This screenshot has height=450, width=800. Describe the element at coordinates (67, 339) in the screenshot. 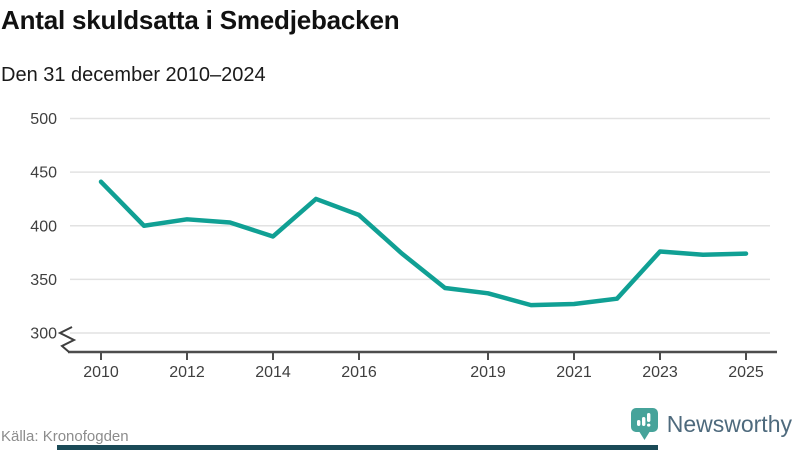

I see `axis-break-zigzag-icon` at that location.